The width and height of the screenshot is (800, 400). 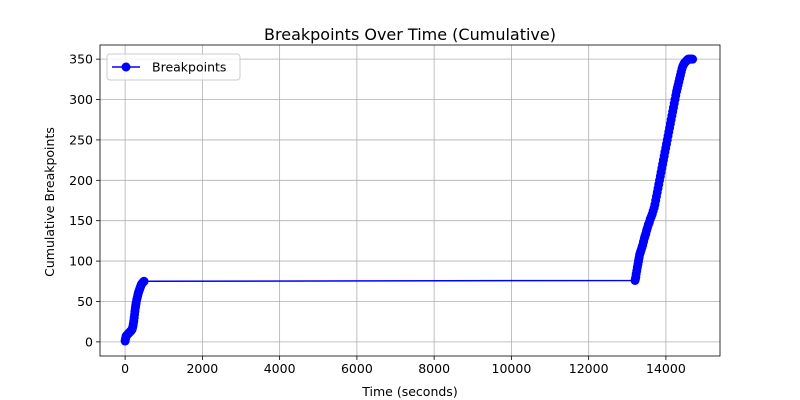 I want to click on x-tick-label: 6000, so click(x=357, y=368).